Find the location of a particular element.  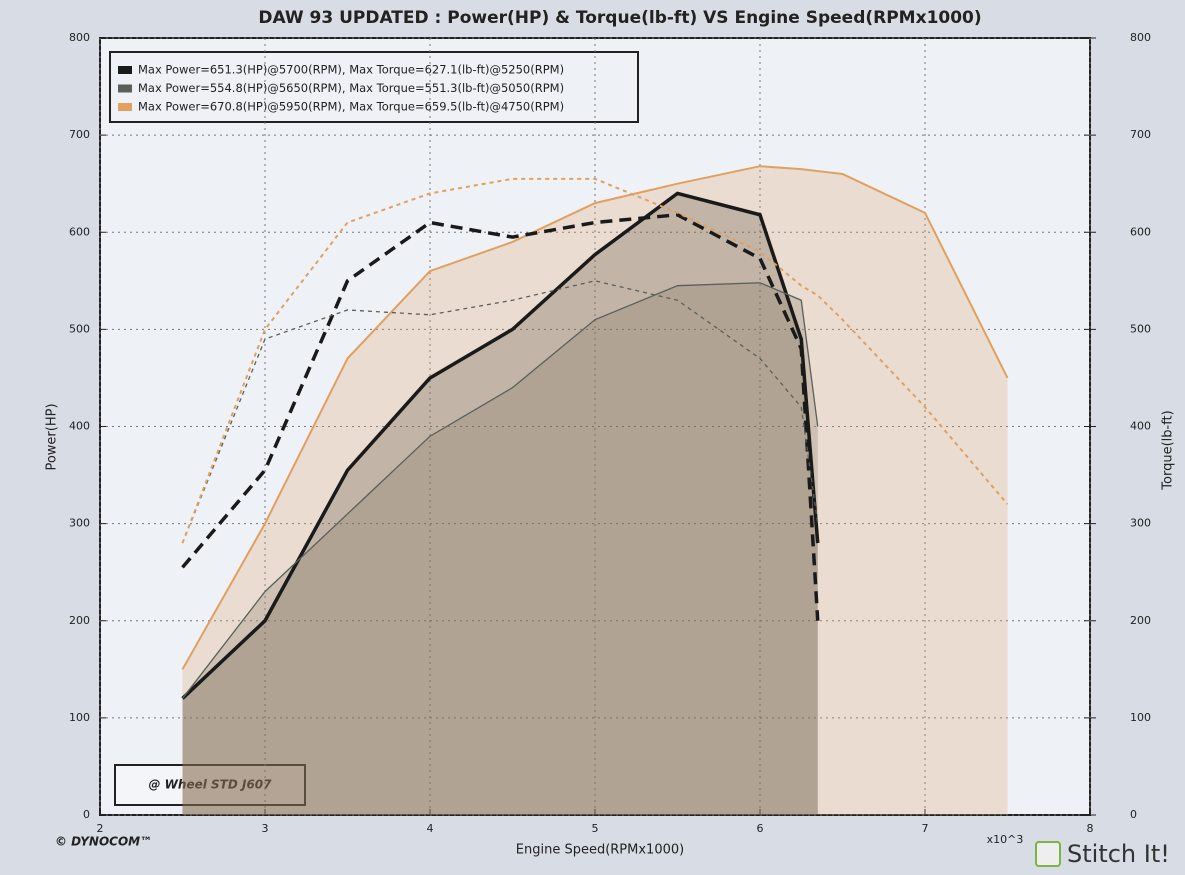

y2-tick-label: 200 is located at coordinates (1140, 620).